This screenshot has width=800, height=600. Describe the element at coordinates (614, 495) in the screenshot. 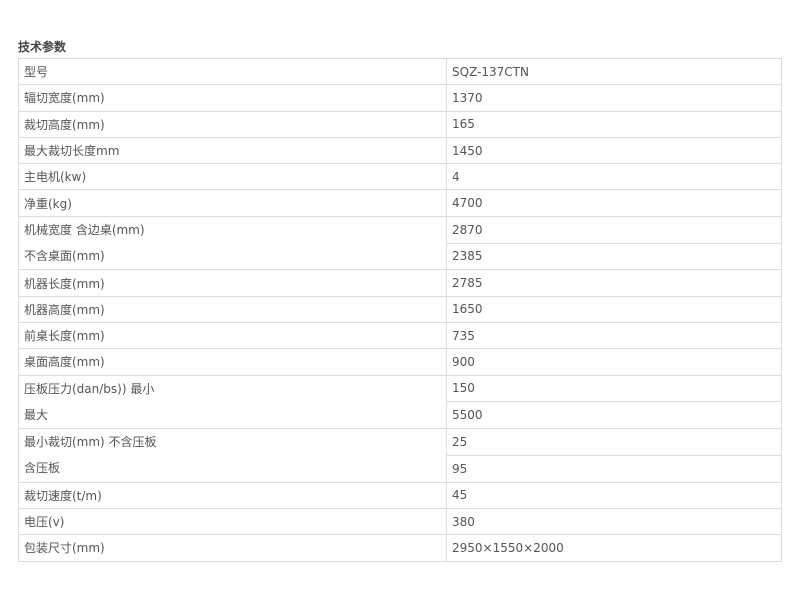

I see `param-value: 45` at that location.